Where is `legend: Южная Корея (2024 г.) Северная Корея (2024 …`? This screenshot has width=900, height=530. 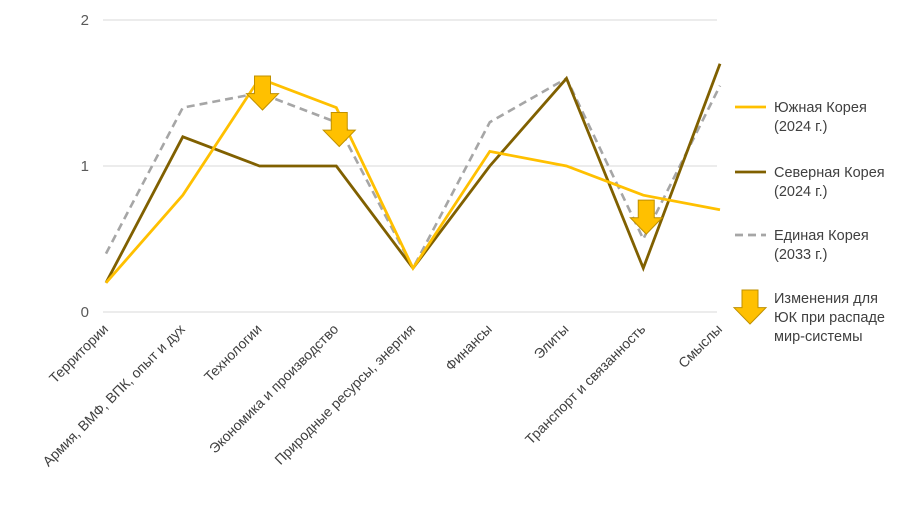
legend: Южная Корея (2024 г.) Северная Корея (2024 … is located at coordinates (808, 222).